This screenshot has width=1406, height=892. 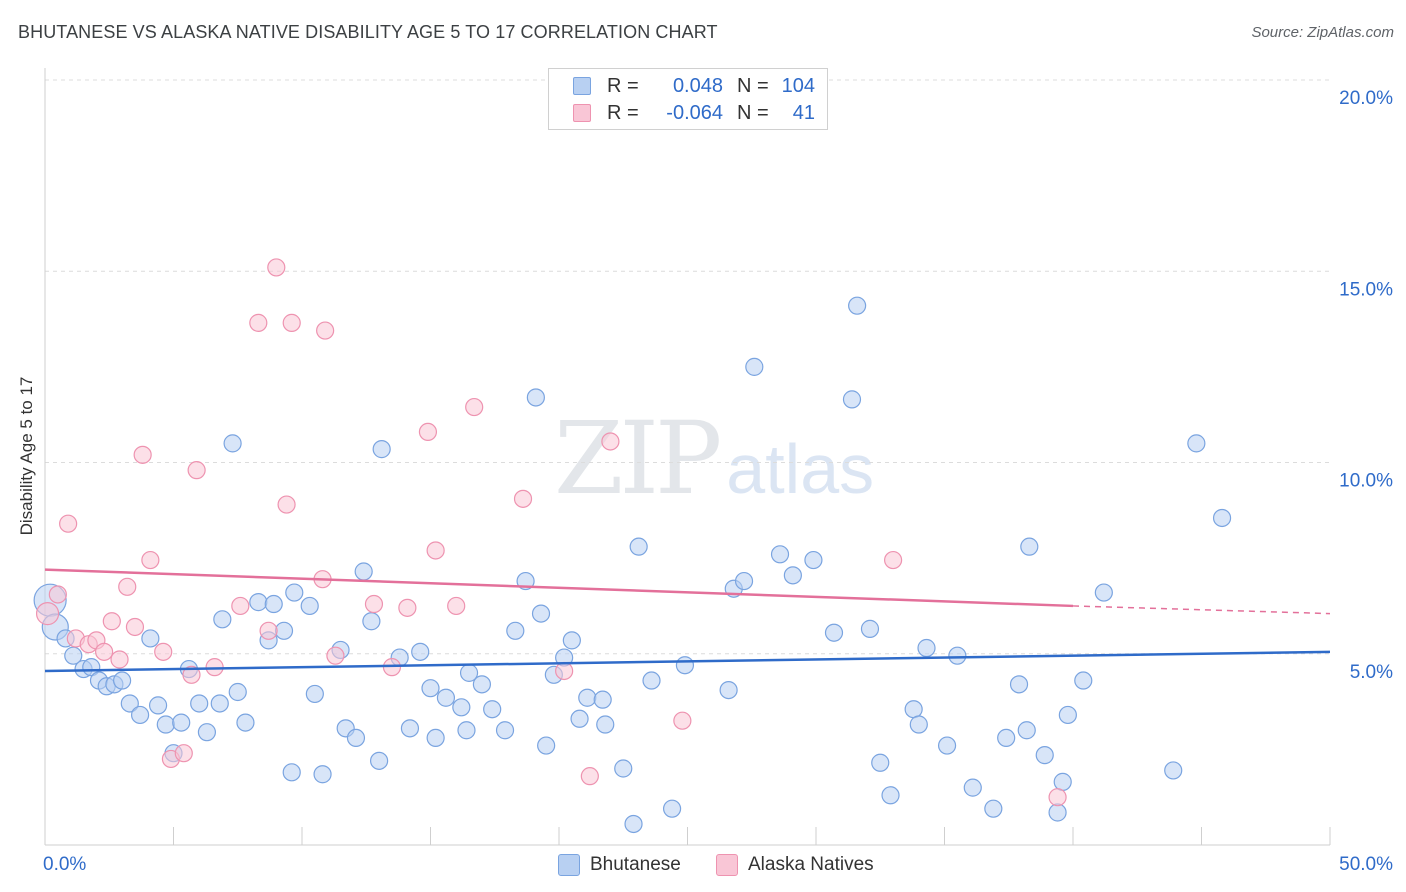 I want to click on y-axis-label: Disability Age 5 to 17, so click(x=26, y=456).